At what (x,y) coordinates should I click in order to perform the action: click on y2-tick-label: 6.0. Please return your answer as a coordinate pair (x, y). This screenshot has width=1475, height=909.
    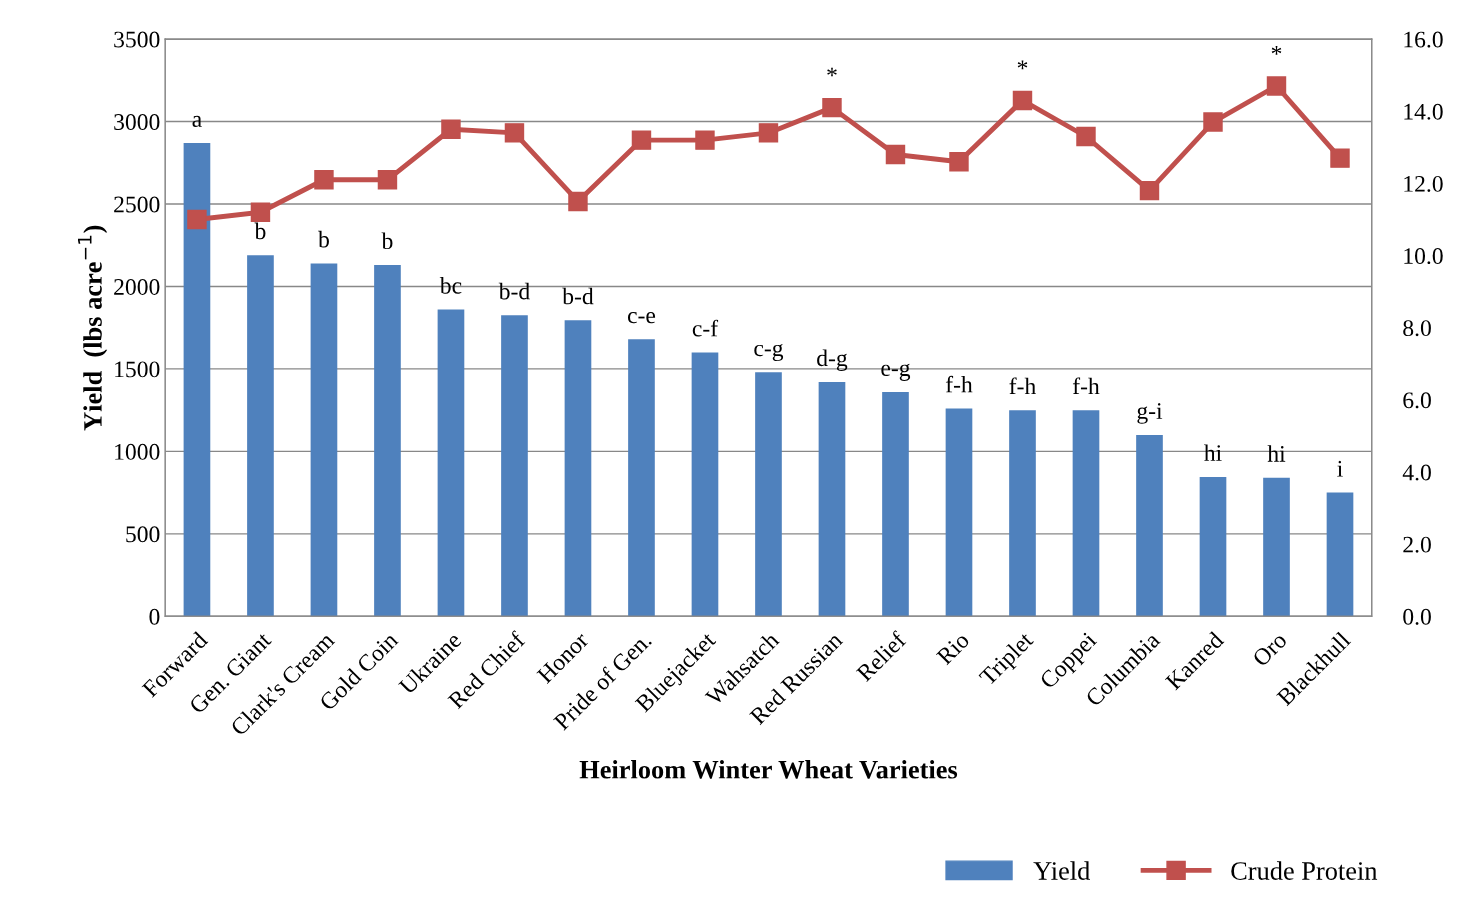
    Looking at the image, I should click on (1417, 400).